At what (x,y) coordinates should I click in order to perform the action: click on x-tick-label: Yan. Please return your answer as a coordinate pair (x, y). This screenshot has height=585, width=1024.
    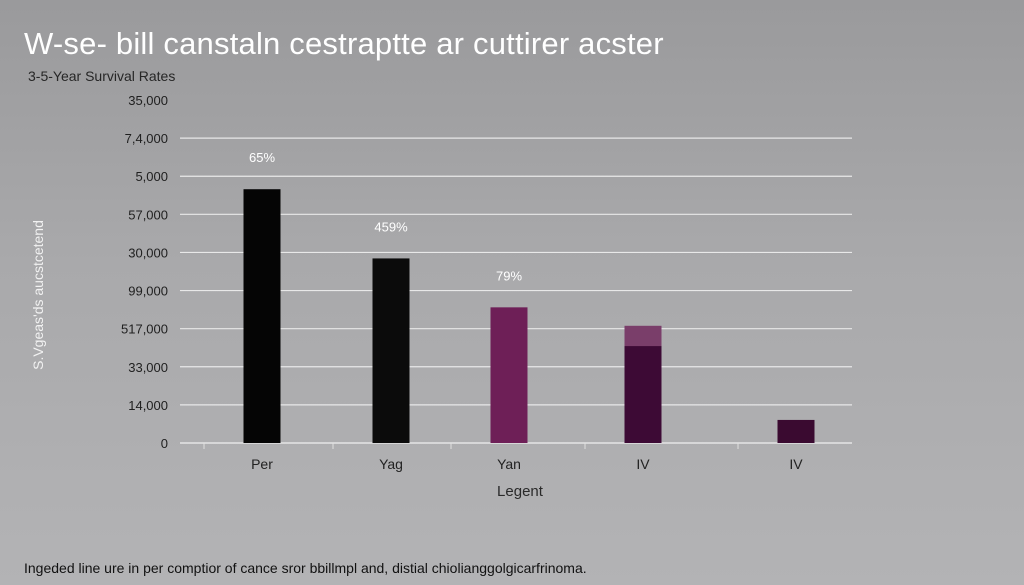
    Looking at the image, I should click on (509, 464).